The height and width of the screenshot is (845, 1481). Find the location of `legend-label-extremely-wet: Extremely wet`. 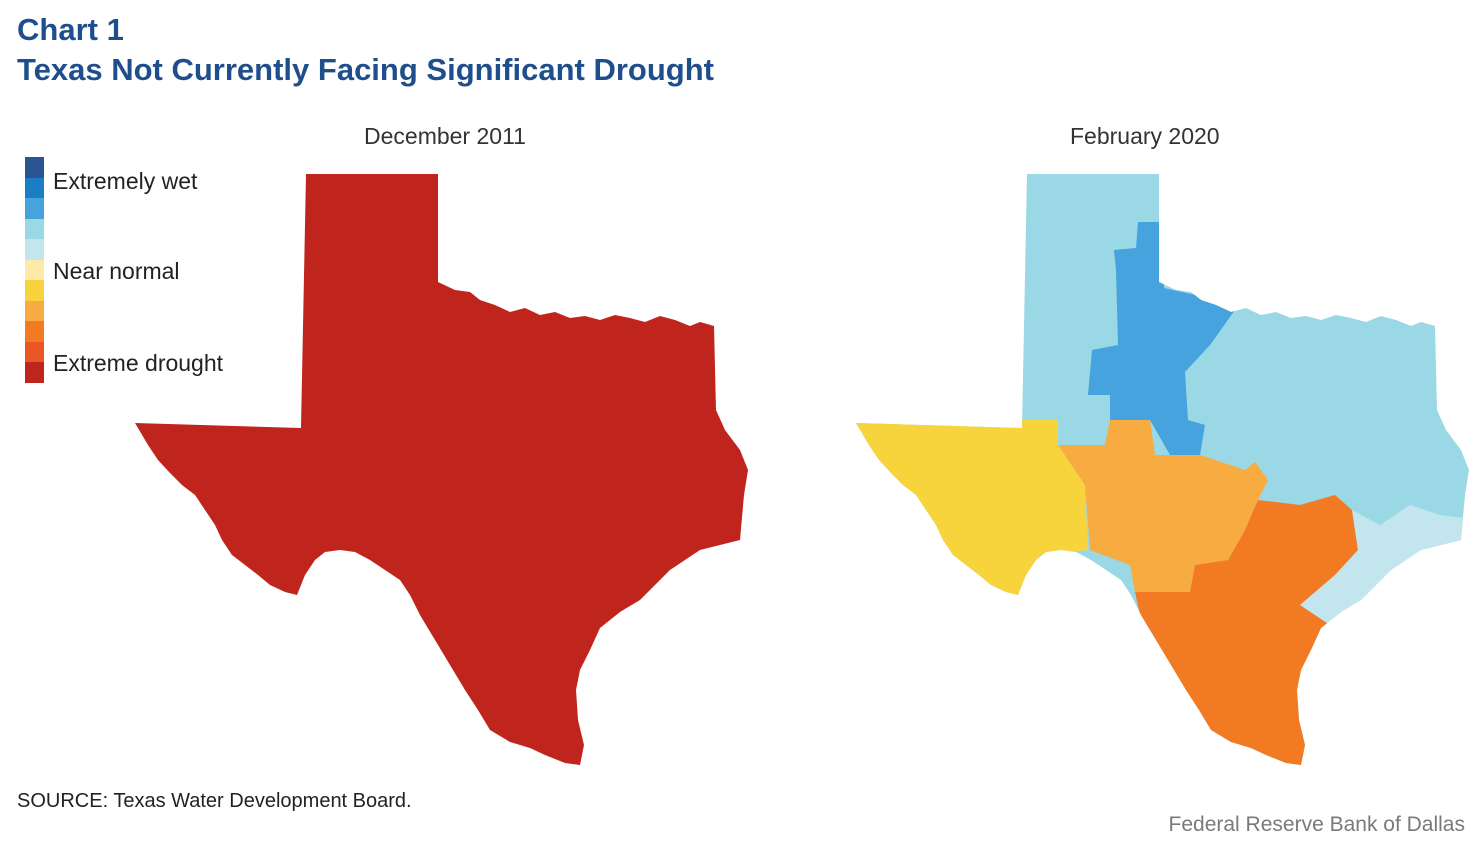

legend-label-extremely-wet: Extremely wet is located at coordinates (125, 181).